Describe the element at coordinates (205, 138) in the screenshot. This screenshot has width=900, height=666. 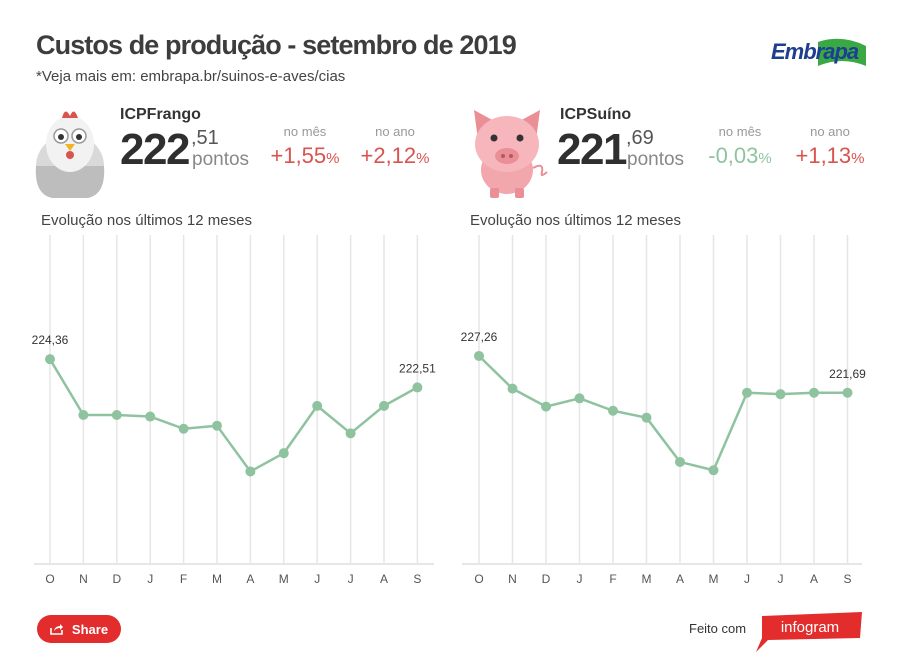
I see `frango-value-dec: ,51` at that location.